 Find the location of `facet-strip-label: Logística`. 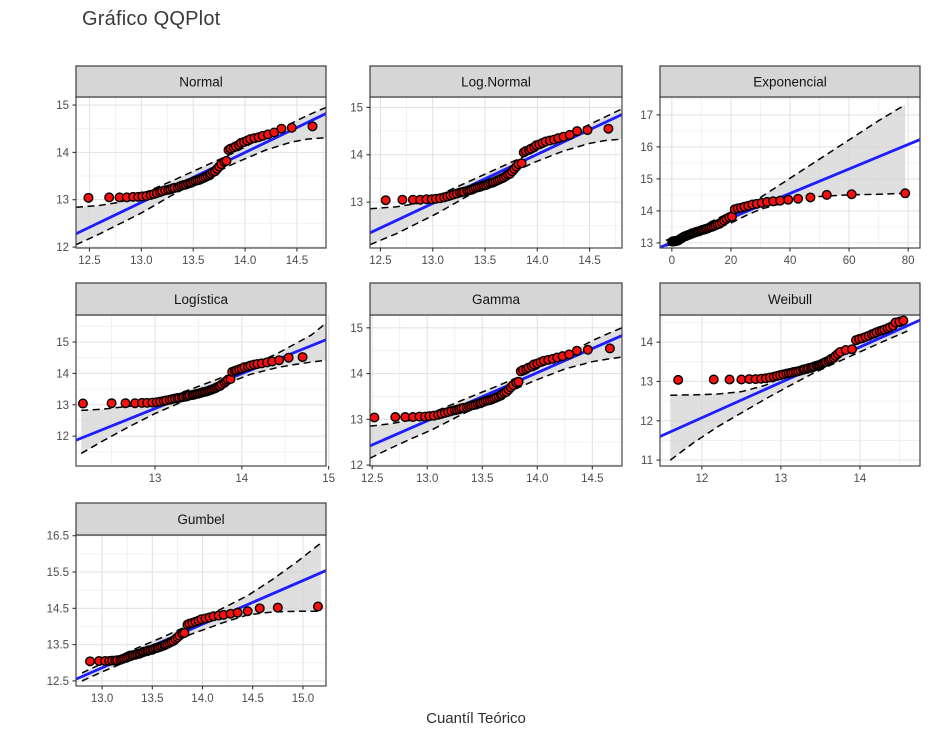

facet-strip-label: Logística is located at coordinates (201, 299).